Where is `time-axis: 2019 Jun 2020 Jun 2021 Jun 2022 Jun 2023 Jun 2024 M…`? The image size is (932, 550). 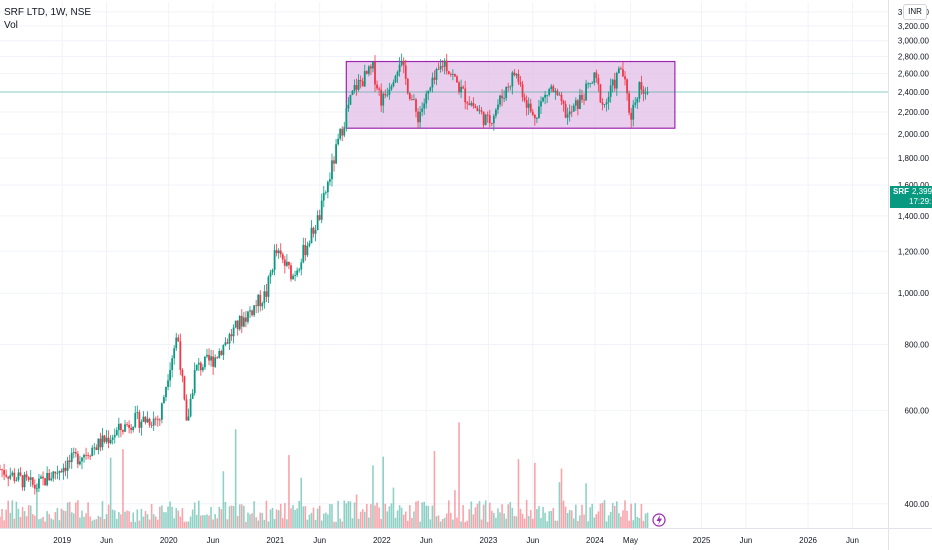 time-axis: 2019 Jun 2020 Jun 2021 Jun 2022 Jun 2023 Jun 2024 M… is located at coordinates (466, 537).